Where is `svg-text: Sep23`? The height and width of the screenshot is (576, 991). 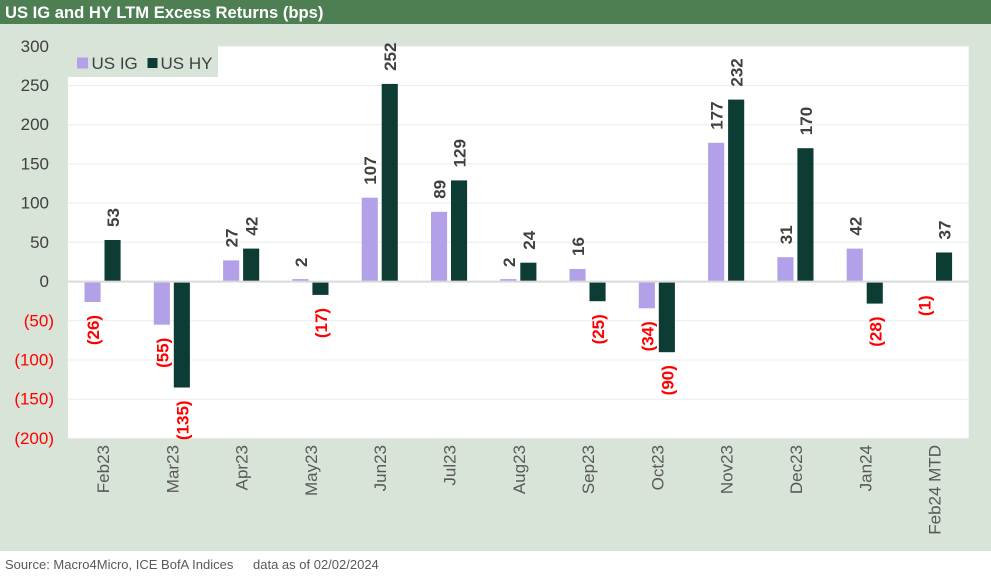 svg-text: Sep23 is located at coordinates (588, 469).